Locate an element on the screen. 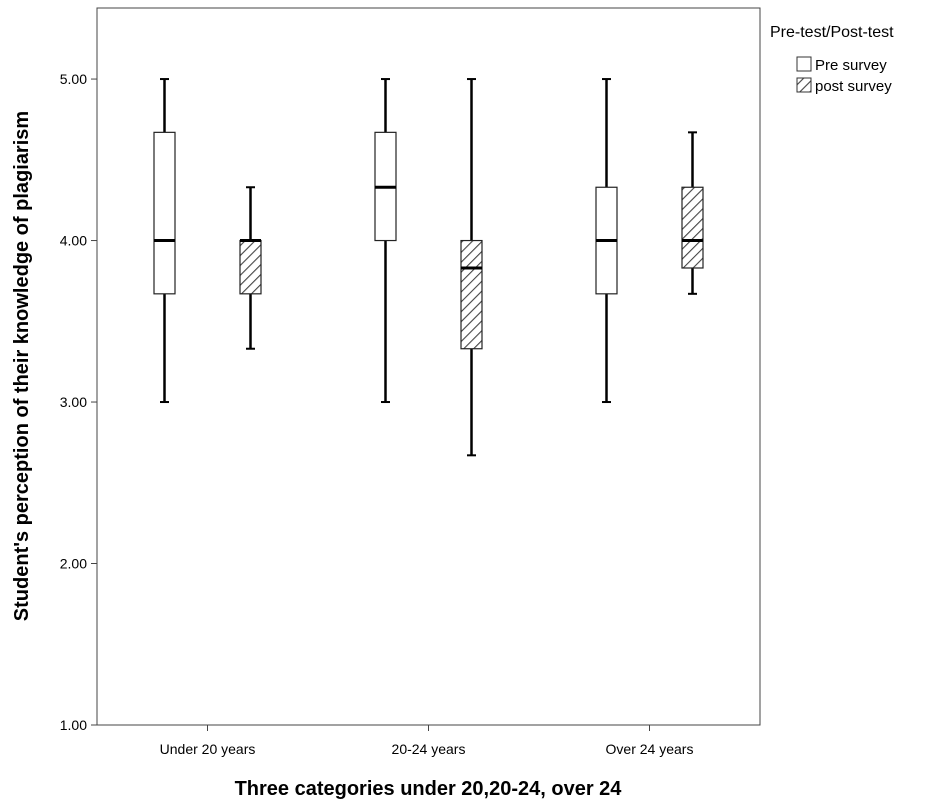 The image size is (944, 805). y-tick-label: 2.00 is located at coordinates (73, 564).